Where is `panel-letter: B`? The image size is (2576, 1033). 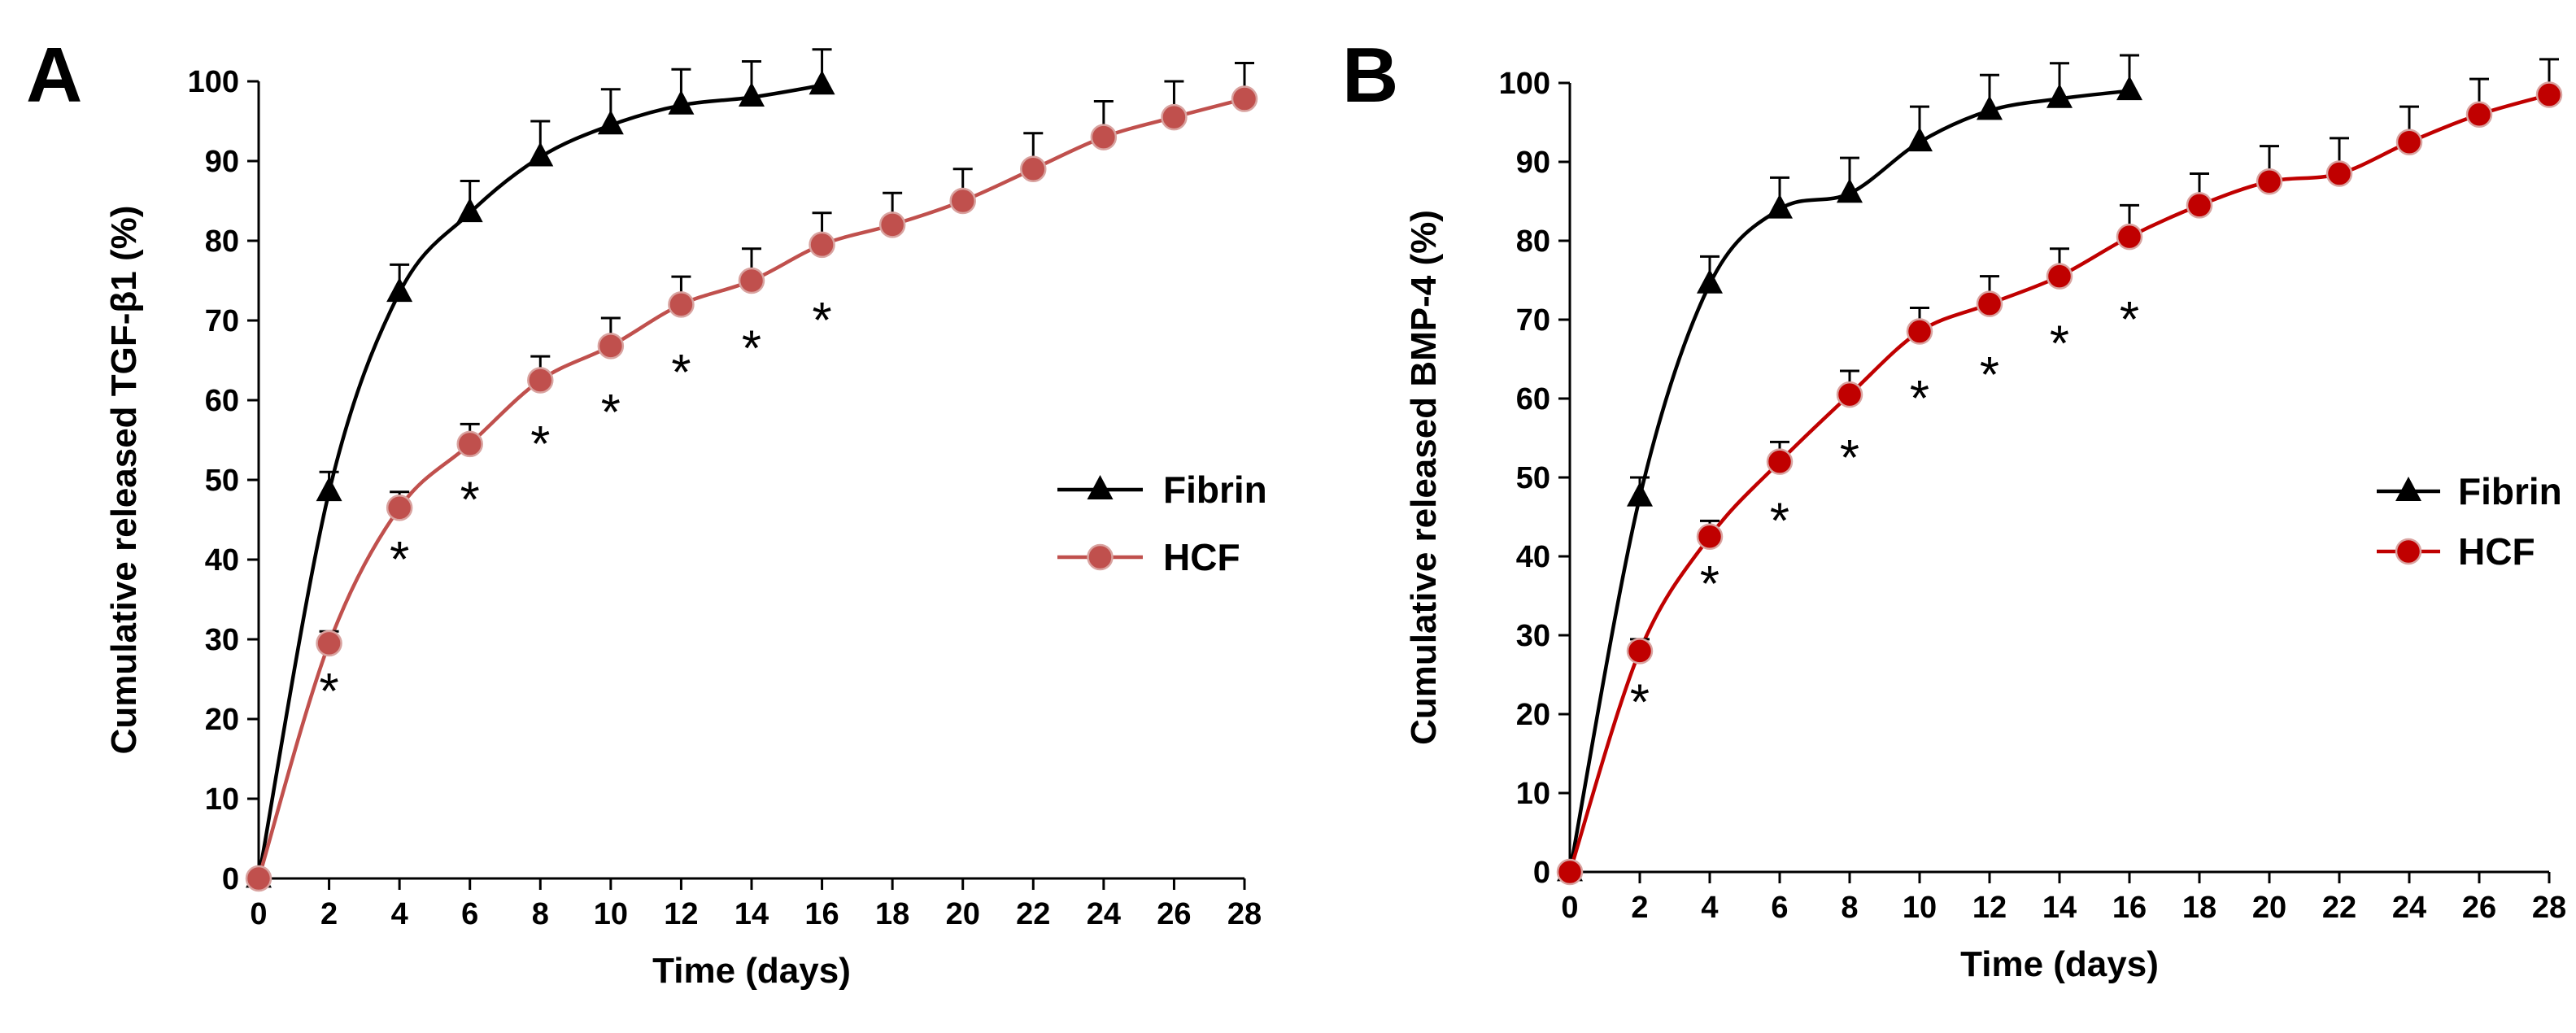
panel-letter: B is located at coordinates (1370, 75).